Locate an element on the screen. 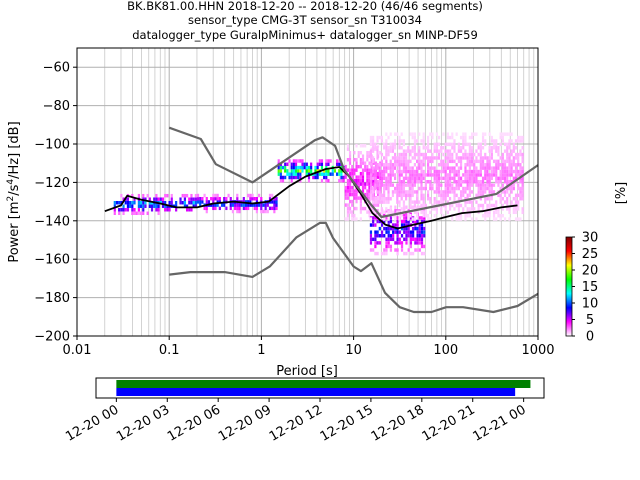  y-tick-label: −120 is located at coordinates (52, 183).